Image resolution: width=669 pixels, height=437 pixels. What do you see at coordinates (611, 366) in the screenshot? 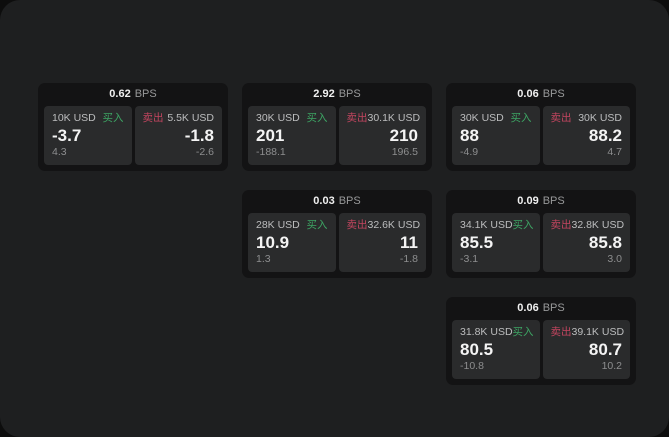
I see `ask-delta: 10.2` at bounding box center [611, 366].